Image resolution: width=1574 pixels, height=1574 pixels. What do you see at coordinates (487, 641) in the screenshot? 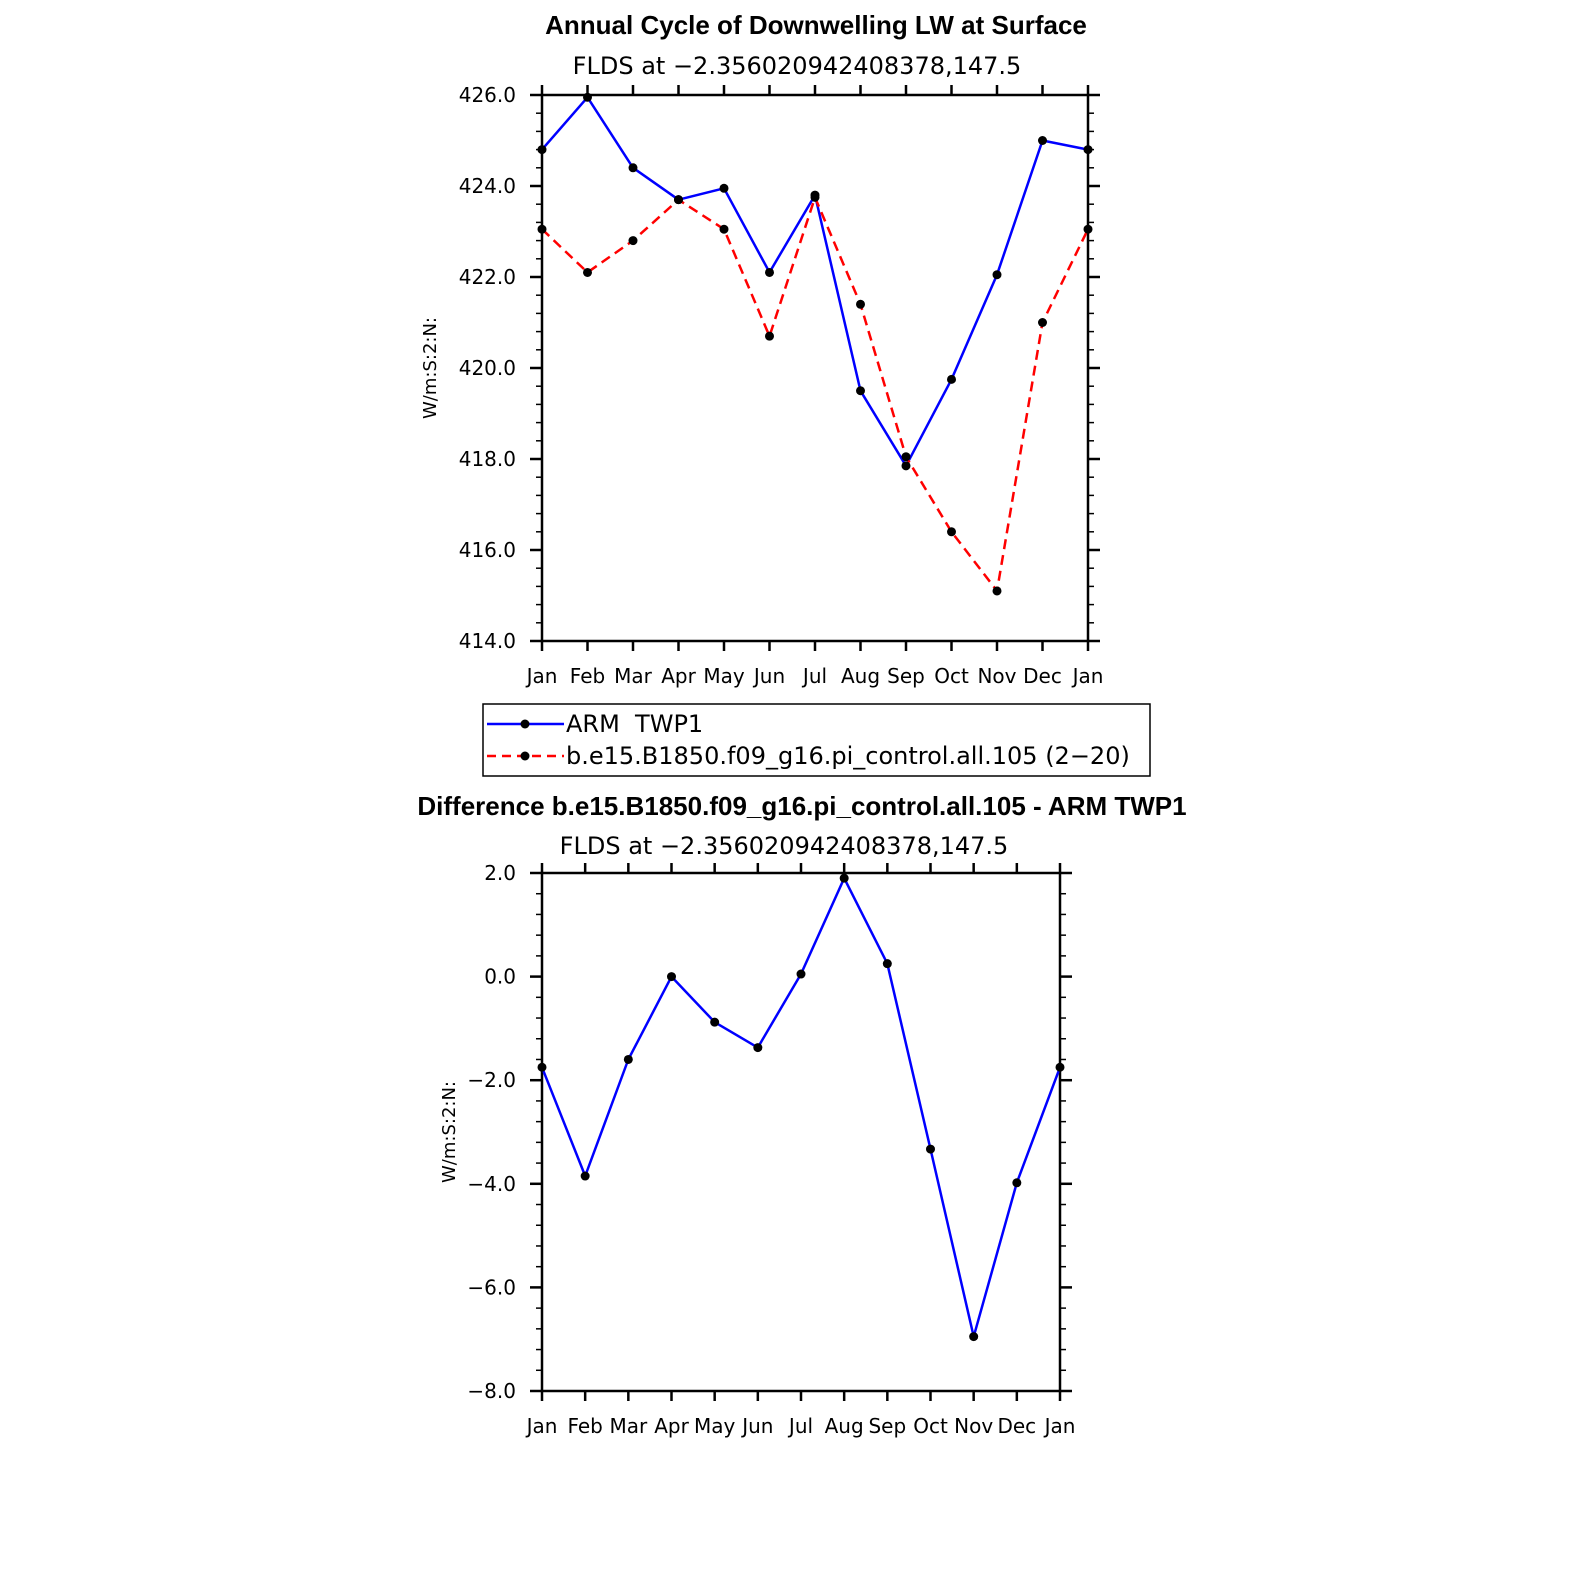
I see `y-tick-label: 414.0` at bounding box center [487, 641].